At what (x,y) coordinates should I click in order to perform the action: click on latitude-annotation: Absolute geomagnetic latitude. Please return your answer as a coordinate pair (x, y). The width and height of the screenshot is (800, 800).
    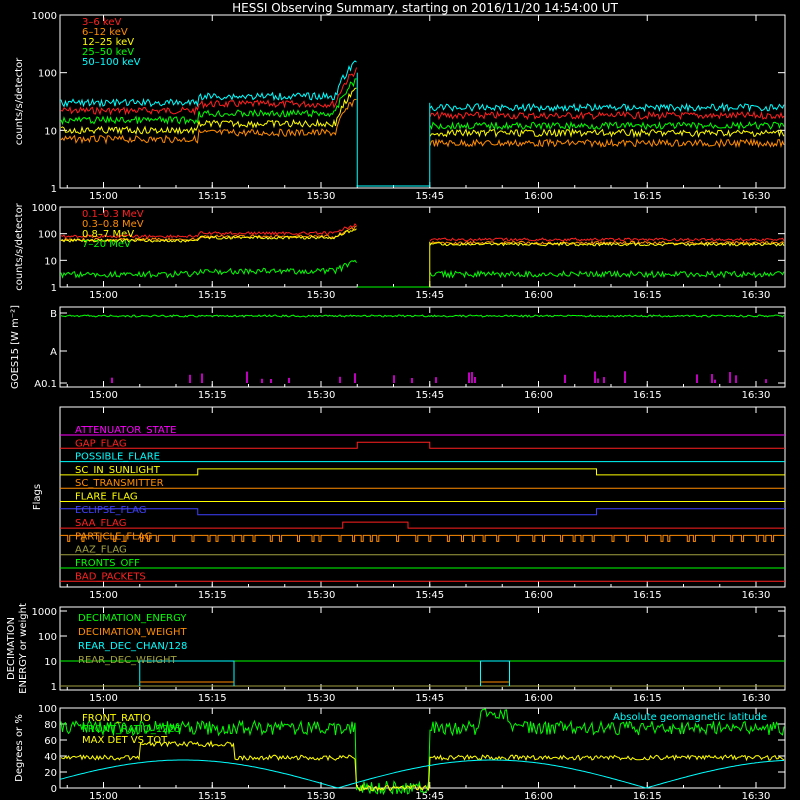
    Looking at the image, I should click on (690, 717).